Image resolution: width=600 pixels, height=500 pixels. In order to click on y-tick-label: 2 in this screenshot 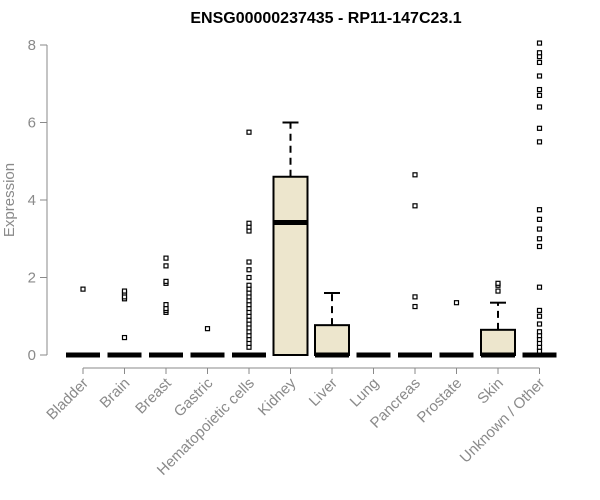, I will do `click(32, 278)`.